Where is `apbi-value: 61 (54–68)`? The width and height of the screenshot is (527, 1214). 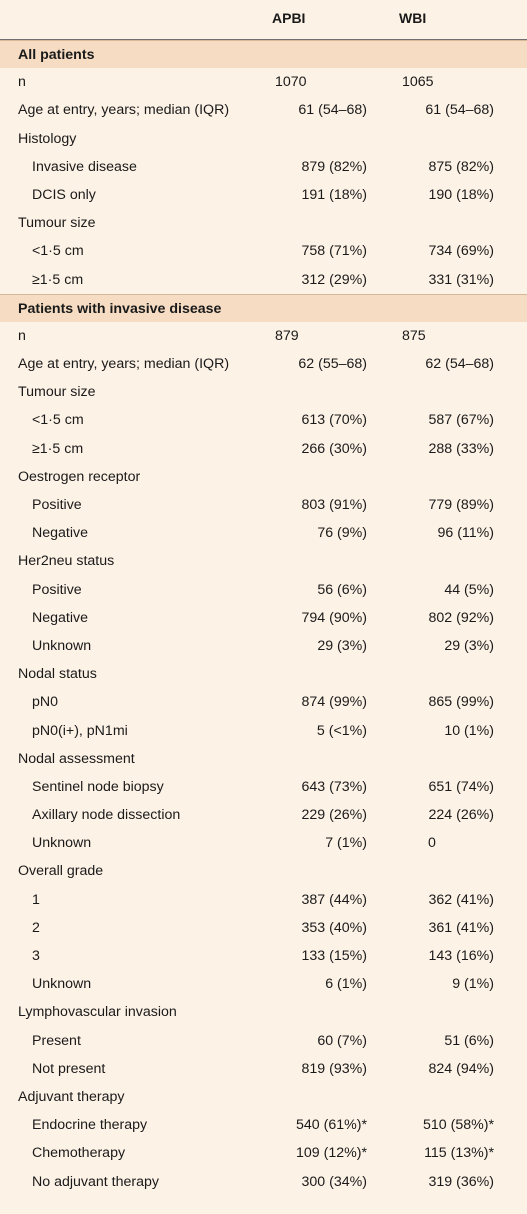 apbi-value: 61 (54–68) is located at coordinates (332, 110).